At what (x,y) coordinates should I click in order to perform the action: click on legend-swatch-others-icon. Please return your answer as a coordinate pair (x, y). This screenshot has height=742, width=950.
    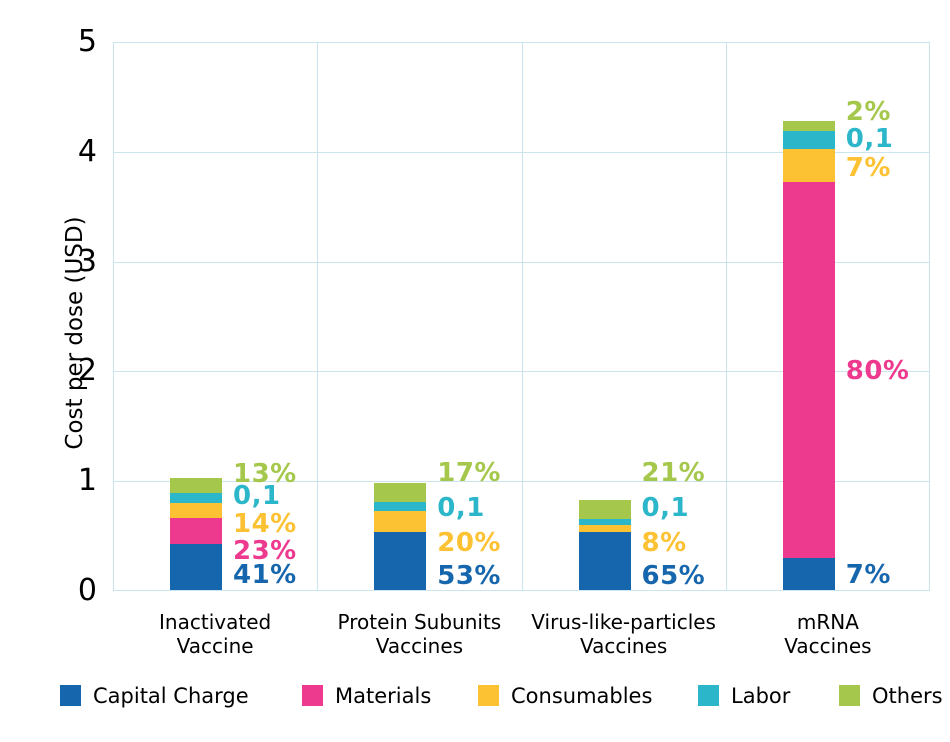
    Looking at the image, I should click on (849, 695).